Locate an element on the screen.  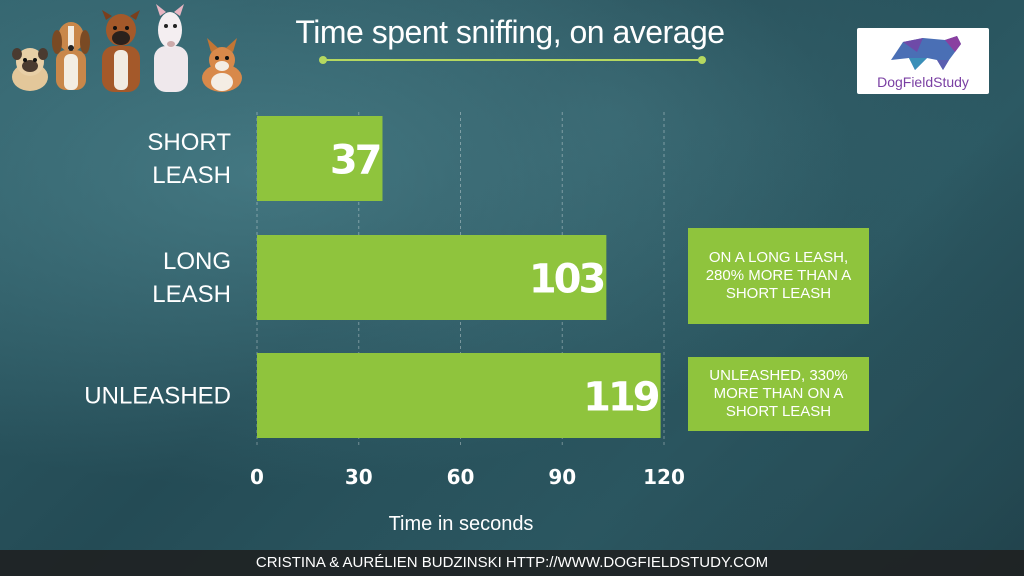
pug-icon is located at coordinates (30, 69).